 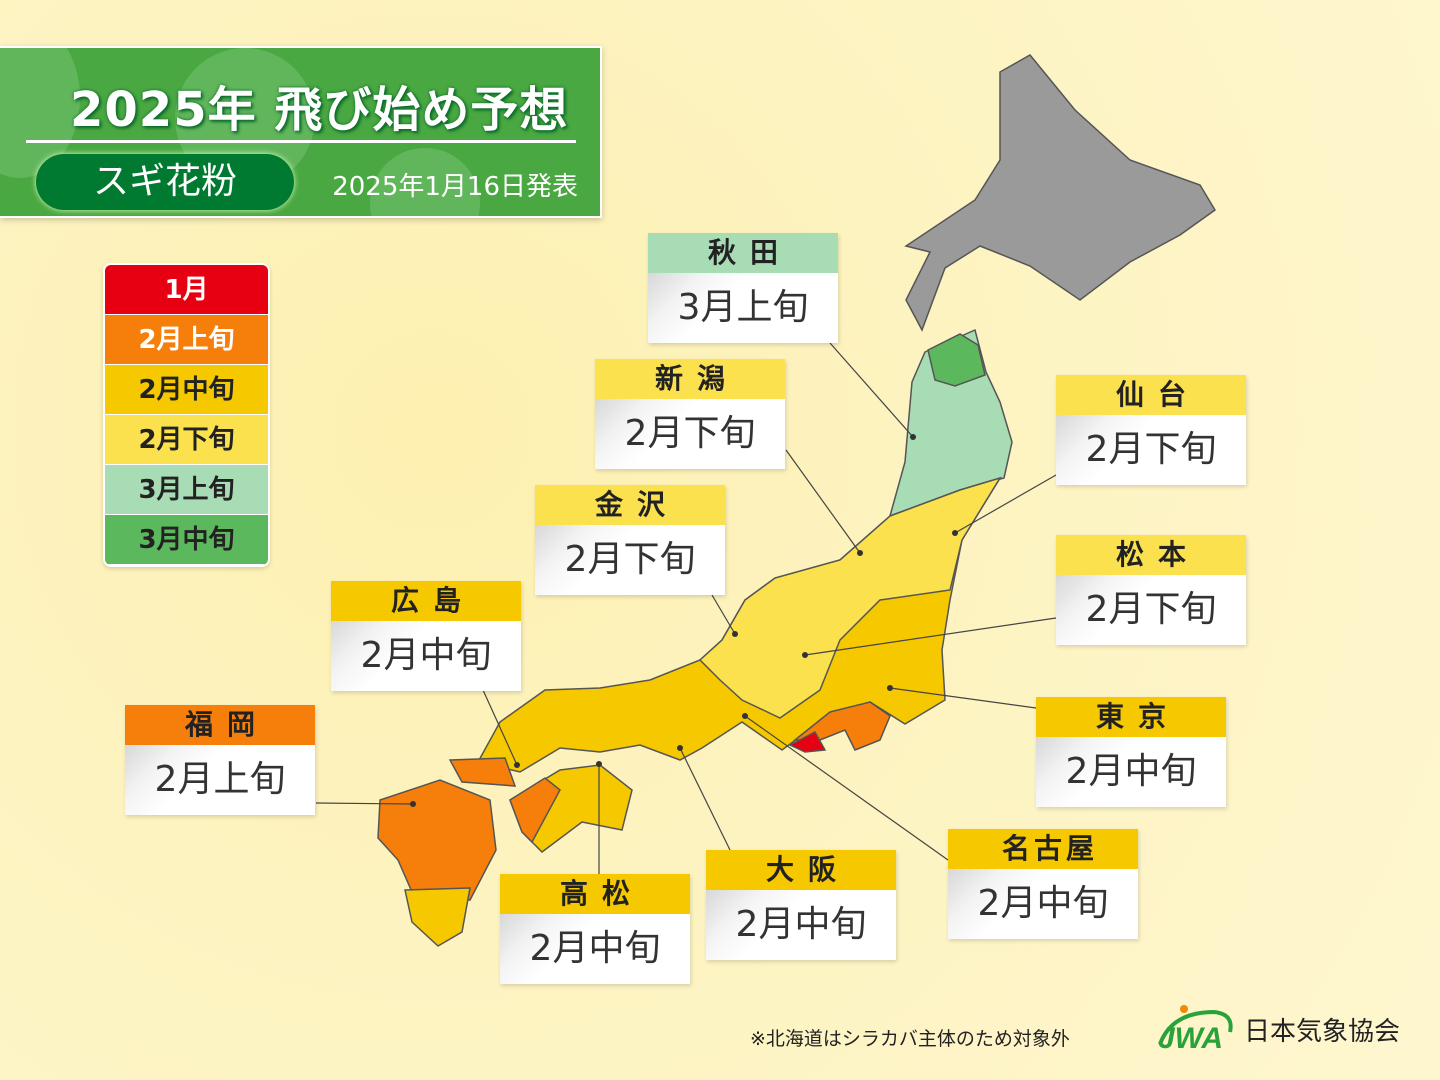 What do you see at coordinates (301, 141) in the screenshot?
I see `title-divider` at bounding box center [301, 141].